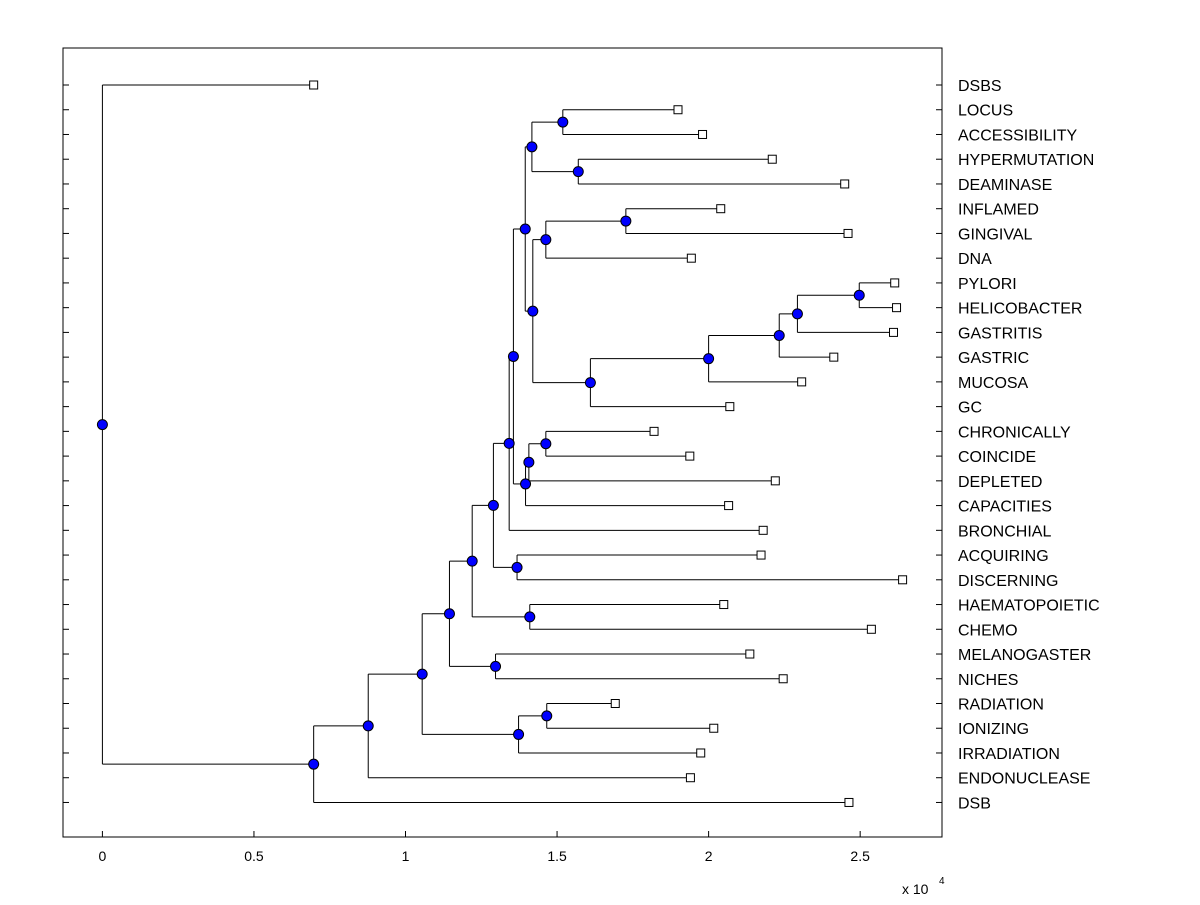 This screenshot has width=1200, height=905. I want to click on leaf-label-29: DSB, so click(974, 803).